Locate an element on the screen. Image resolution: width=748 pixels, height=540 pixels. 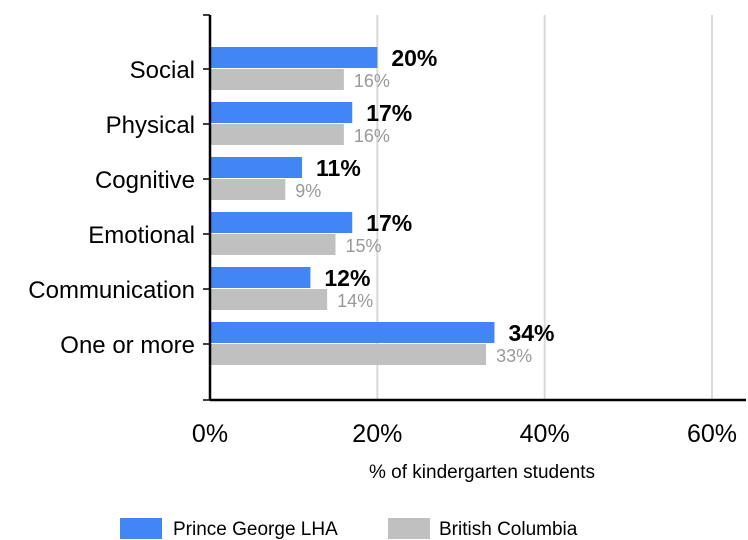
legend-swatch-british-columbia is located at coordinates (409, 528).